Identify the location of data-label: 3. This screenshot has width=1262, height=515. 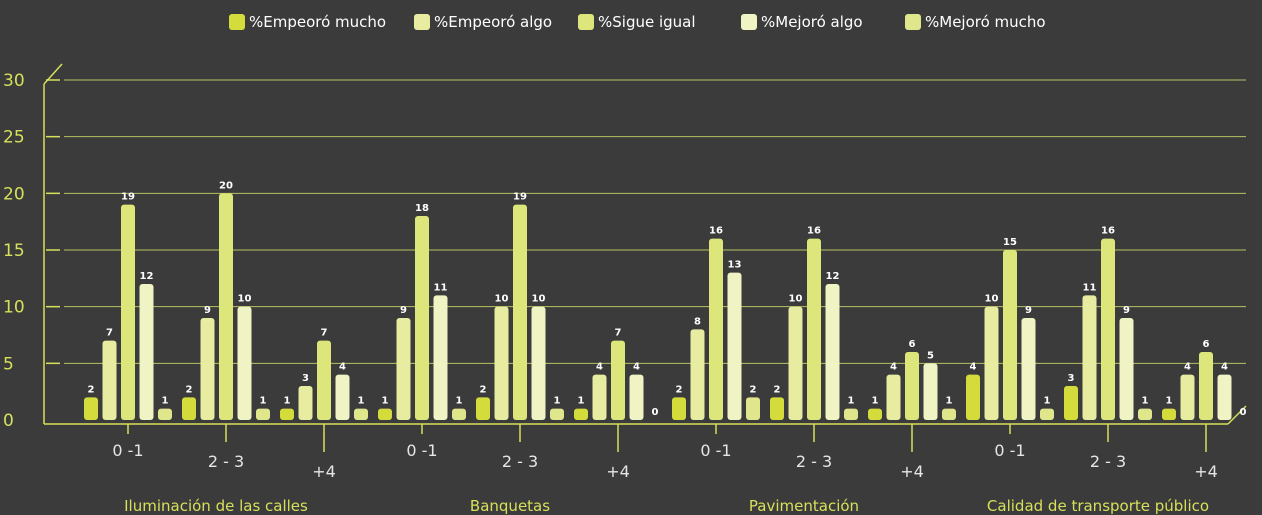
(305, 378).